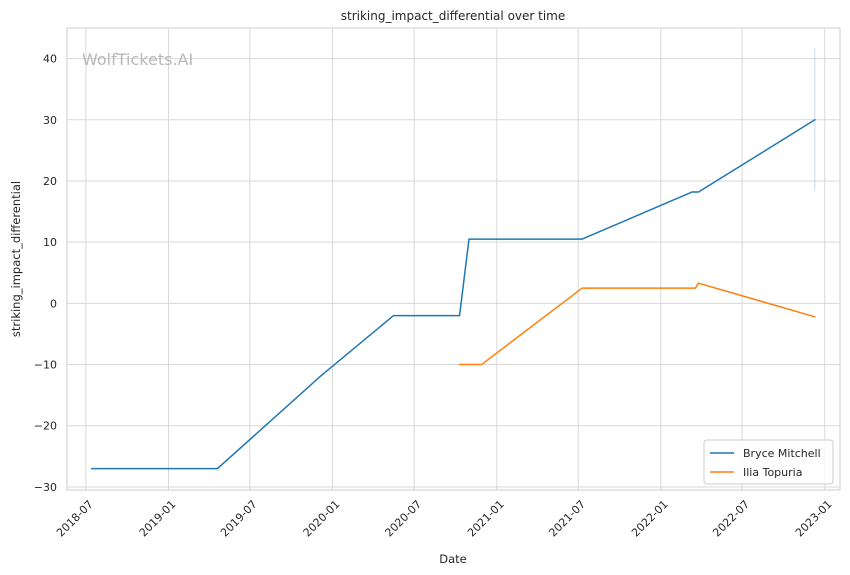 This screenshot has width=850, height=575. What do you see at coordinates (16, 259) in the screenshot?
I see `y-axis-label: striking_impact_differential` at bounding box center [16, 259].